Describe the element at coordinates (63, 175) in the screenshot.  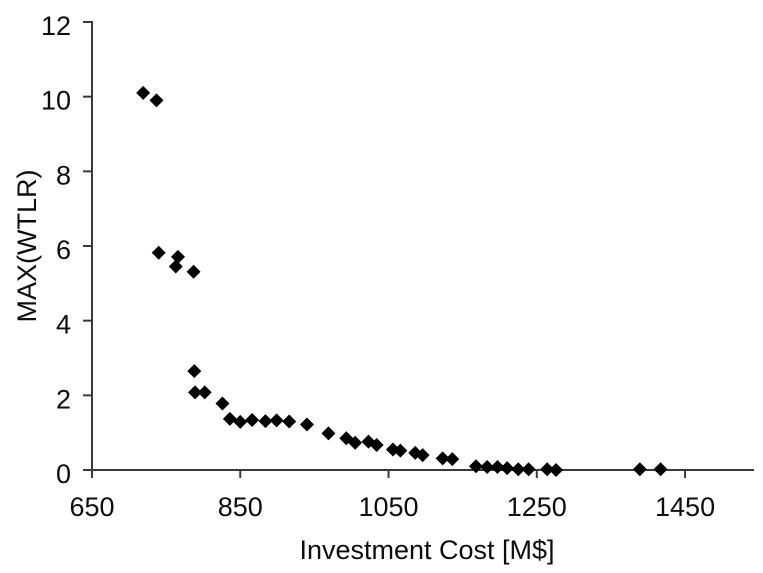
I see `y-tick-label: 8` at that location.